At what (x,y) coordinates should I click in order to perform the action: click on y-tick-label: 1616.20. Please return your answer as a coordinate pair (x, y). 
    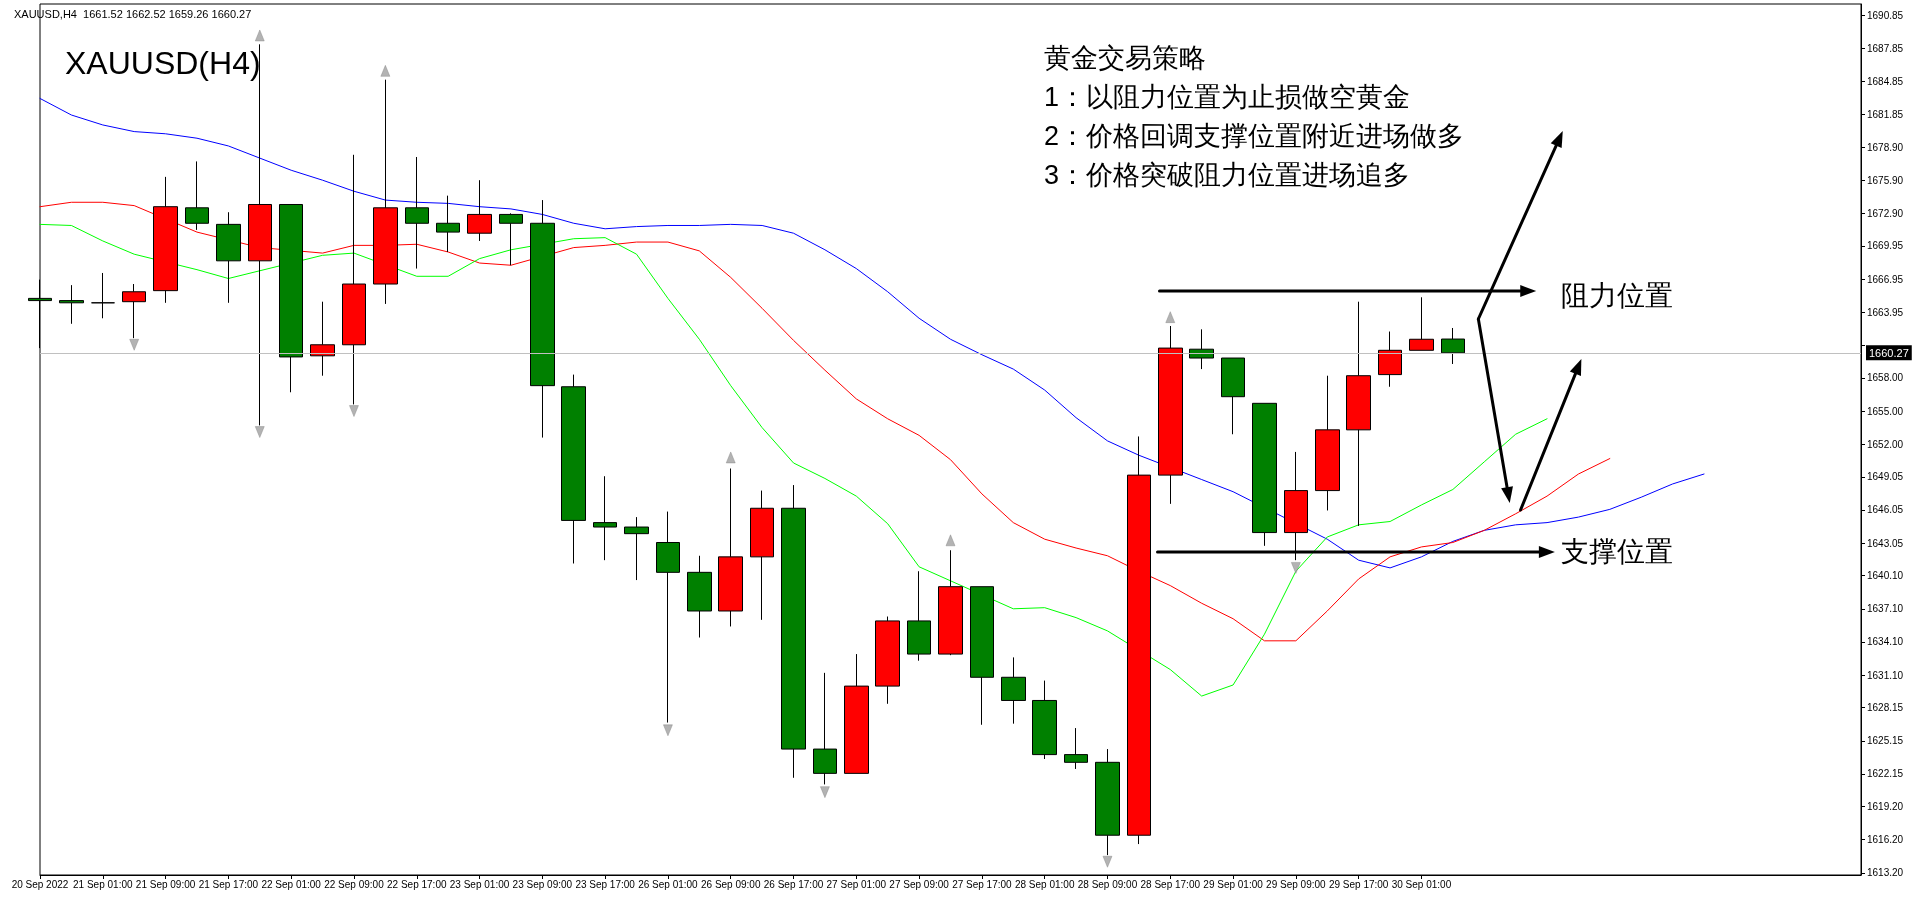
    Looking at the image, I should click on (1885, 840).